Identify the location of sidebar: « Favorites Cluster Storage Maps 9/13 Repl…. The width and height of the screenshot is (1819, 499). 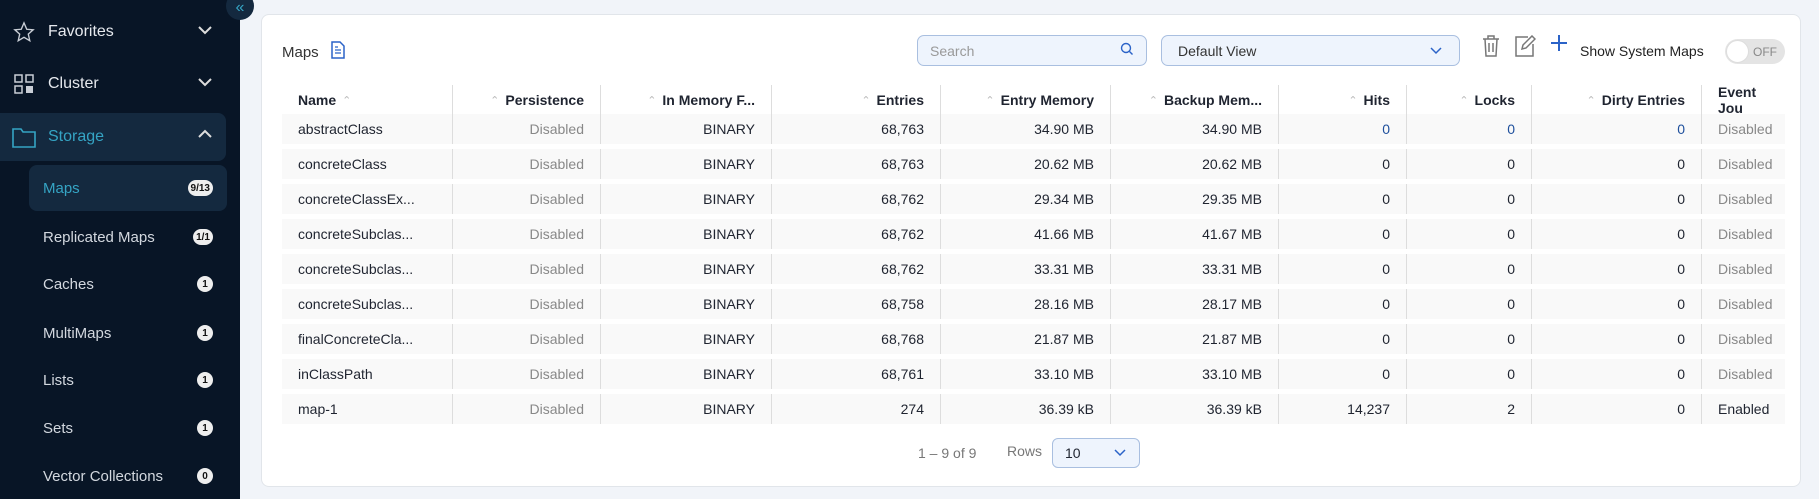
(127, 249).